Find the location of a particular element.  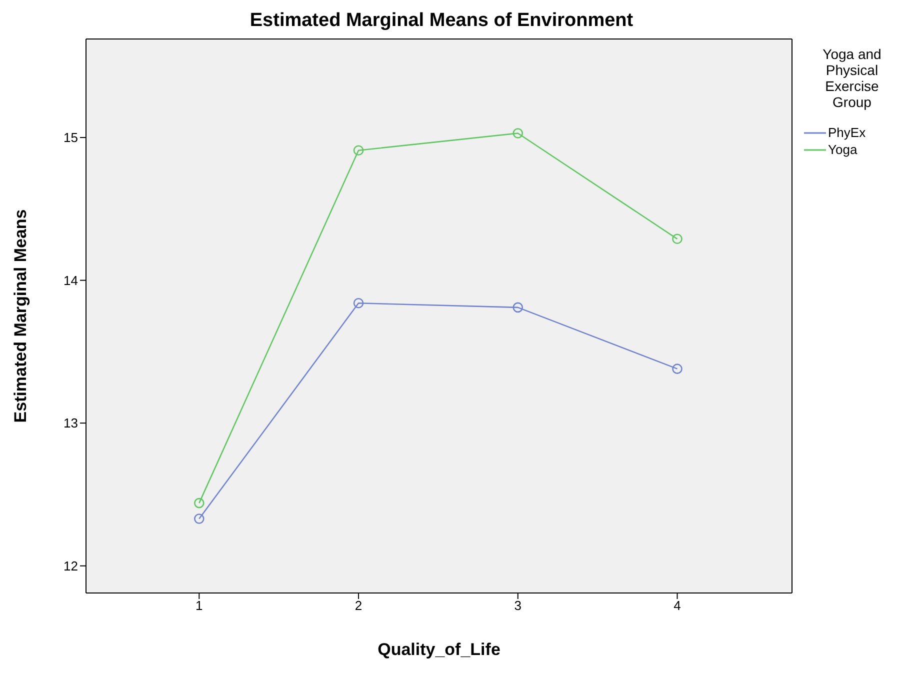

y-tick-label: 13 is located at coordinates (71, 423).